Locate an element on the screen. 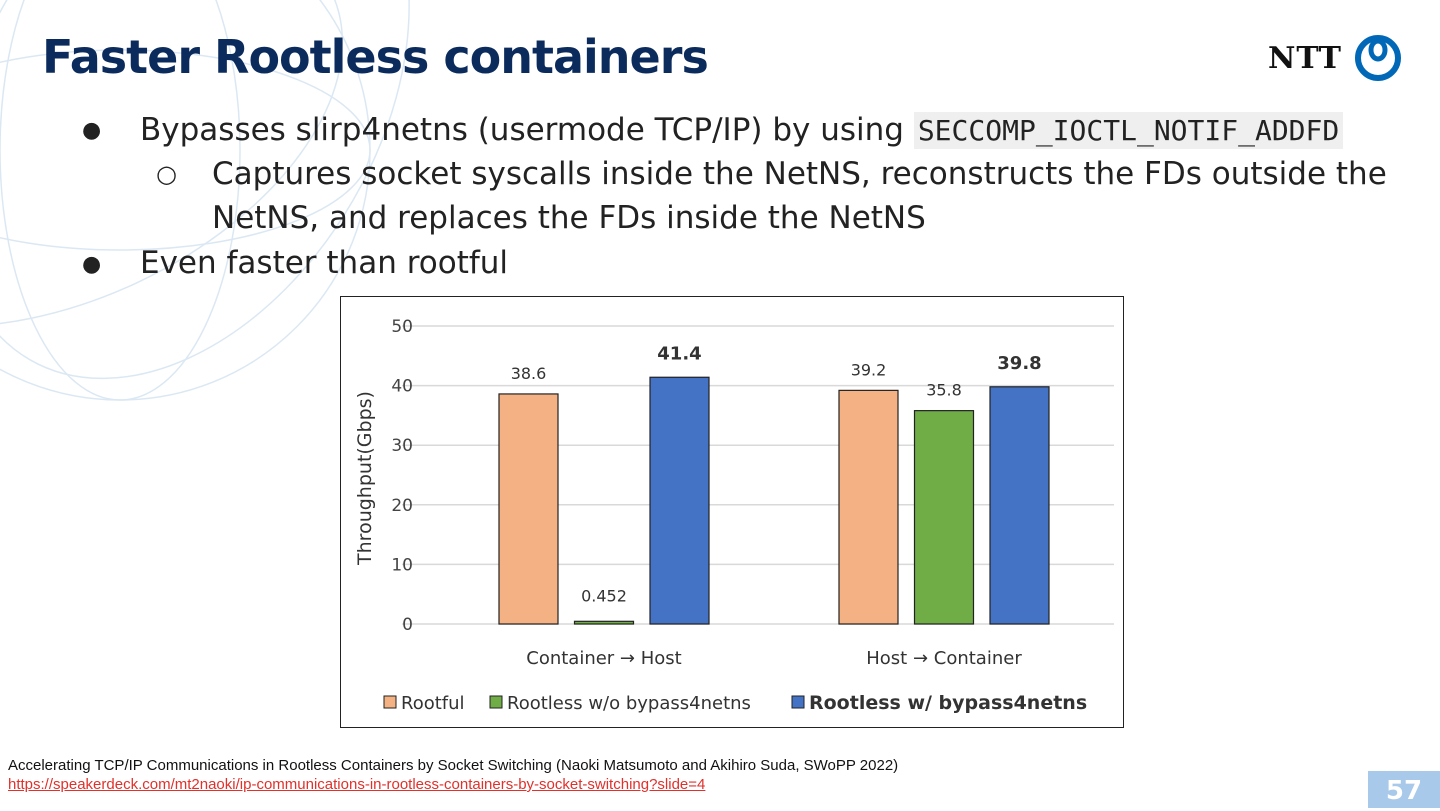 Image resolution: width=1440 pixels, height=811 pixels. ntt-logo-icon is located at coordinates (1378, 58).